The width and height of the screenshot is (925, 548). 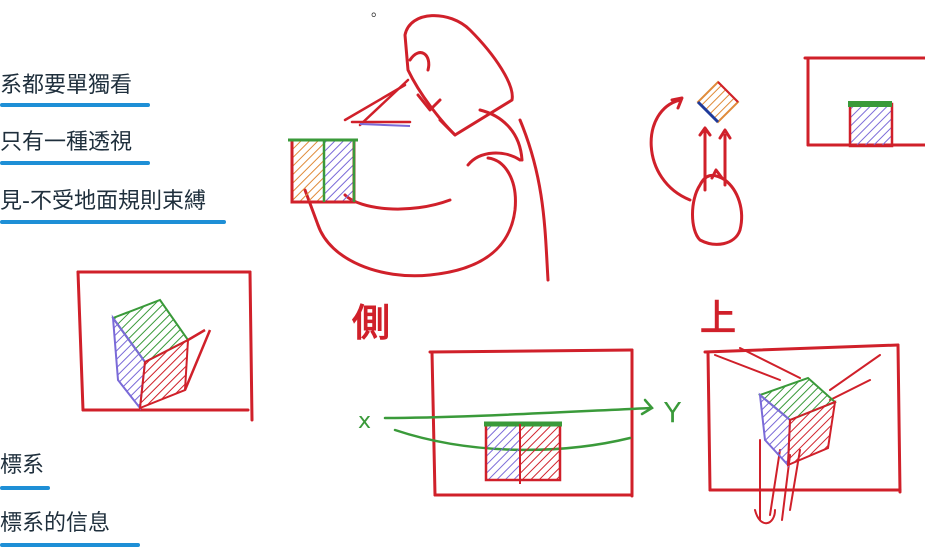 What do you see at coordinates (161, 354) in the screenshot?
I see `cube-left-perspective` at bounding box center [161, 354].